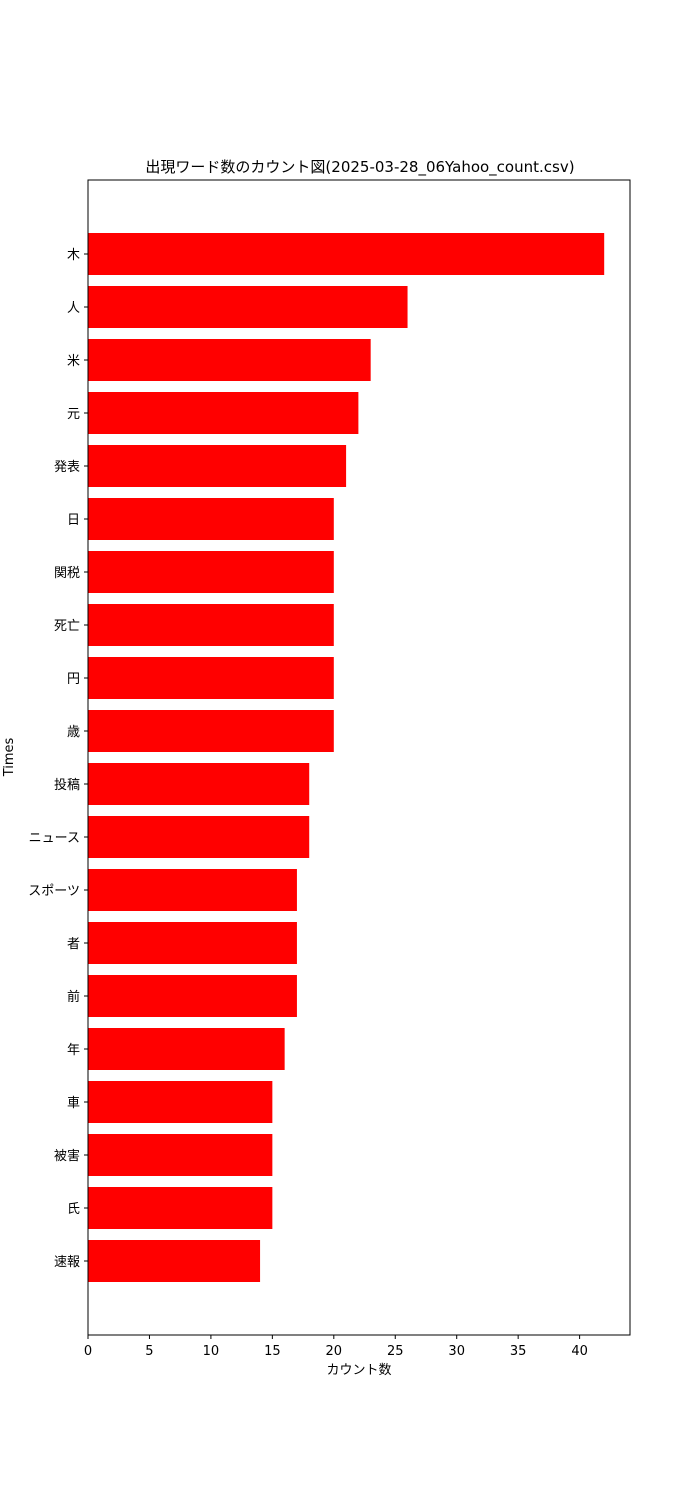 This screenshot has height=1500, width=700. I want to click on x-tick-label: 0, so click(88, 1351).